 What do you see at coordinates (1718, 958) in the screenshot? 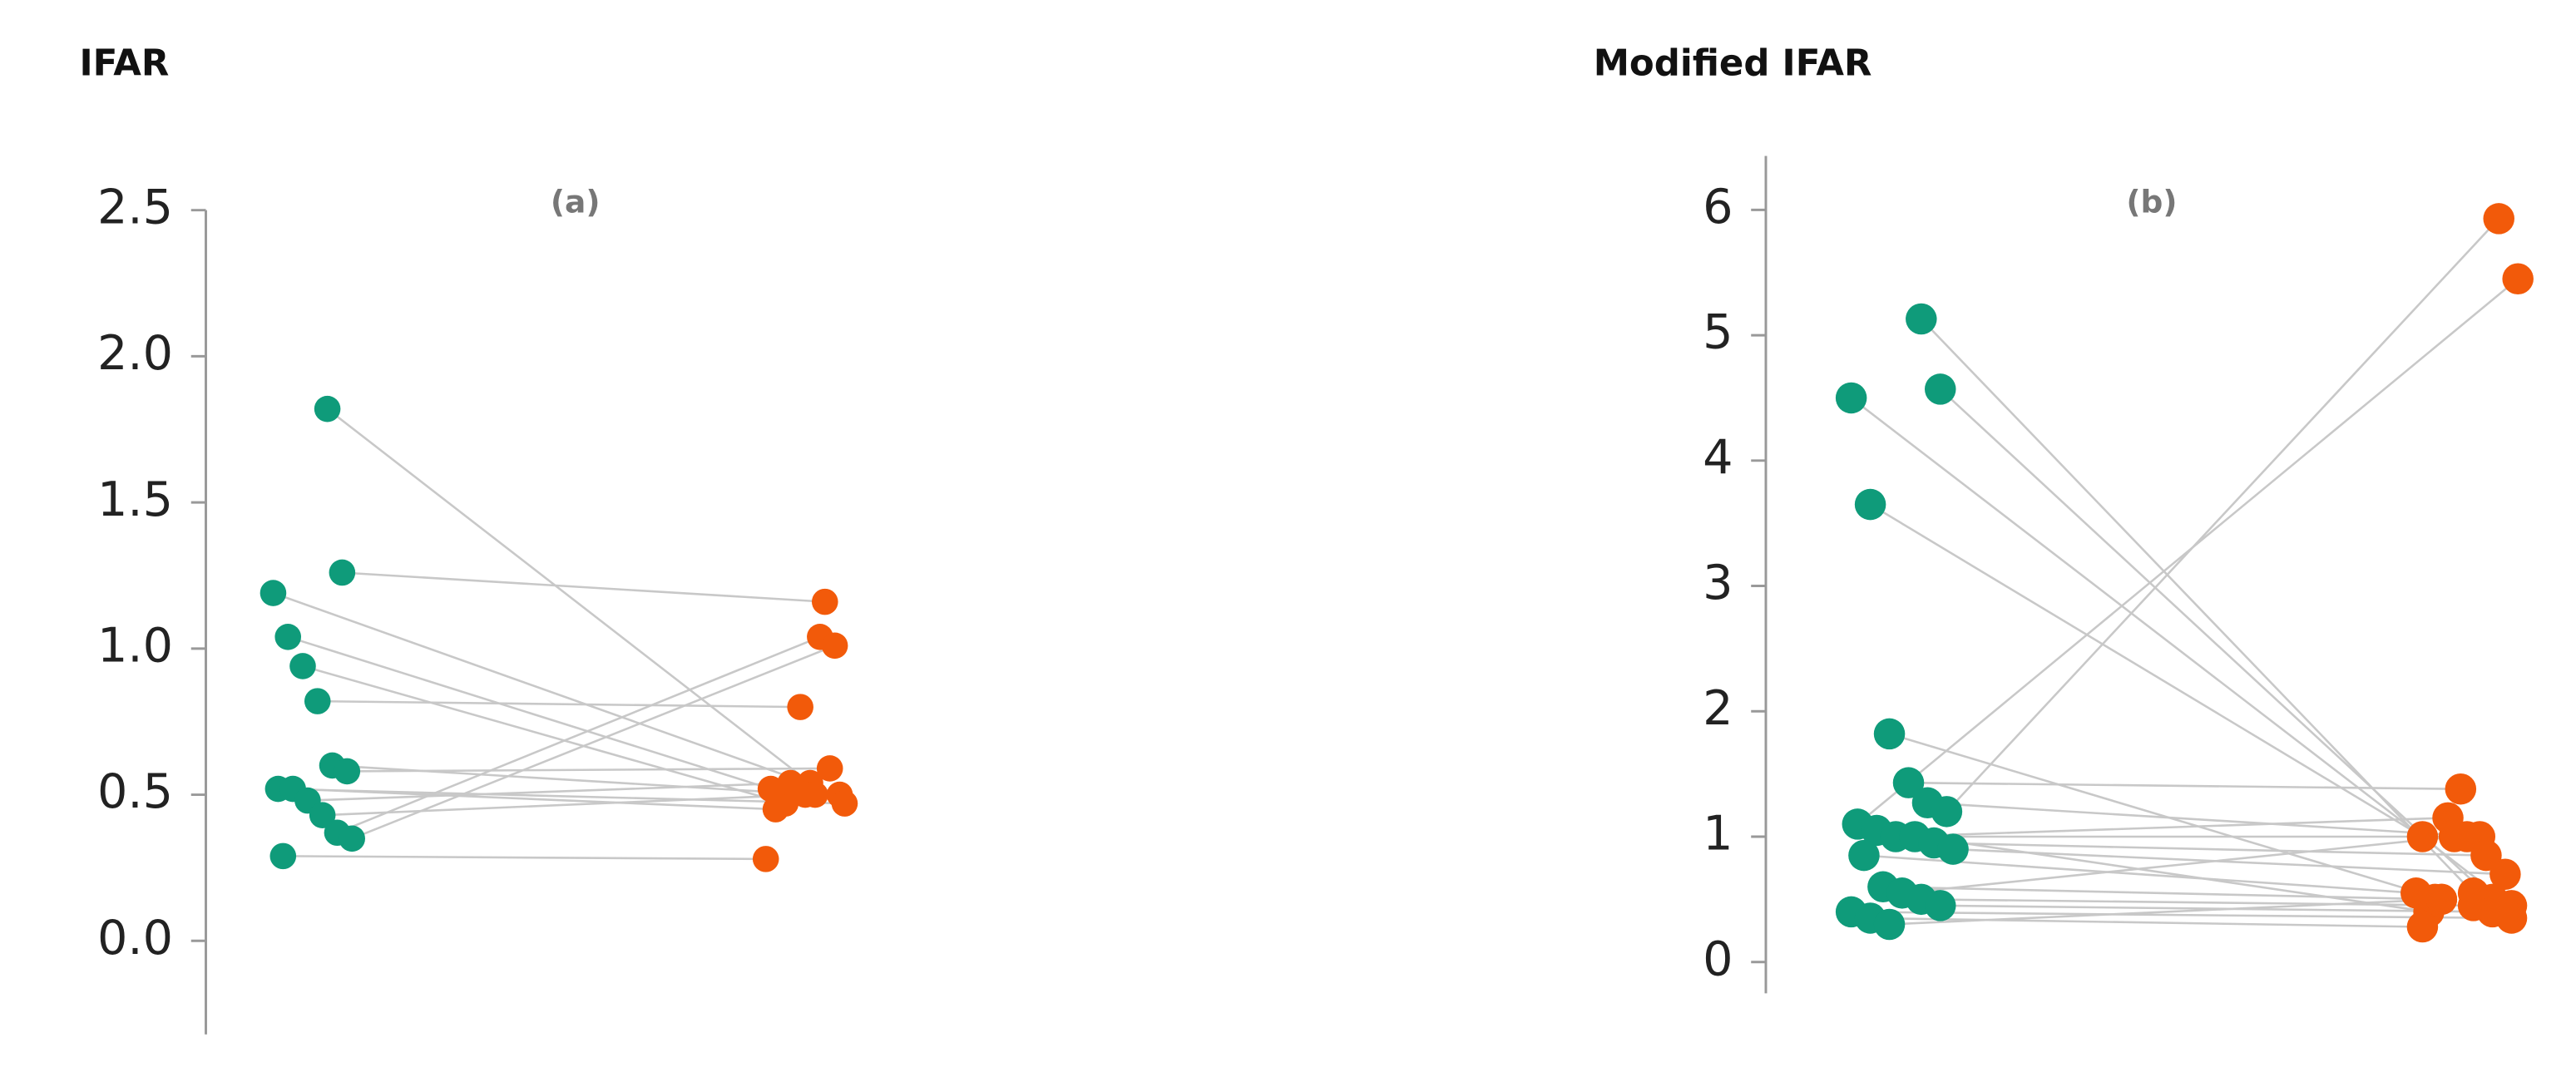
I see `y-tick-label: 0` at bounding box center [1718, 958].